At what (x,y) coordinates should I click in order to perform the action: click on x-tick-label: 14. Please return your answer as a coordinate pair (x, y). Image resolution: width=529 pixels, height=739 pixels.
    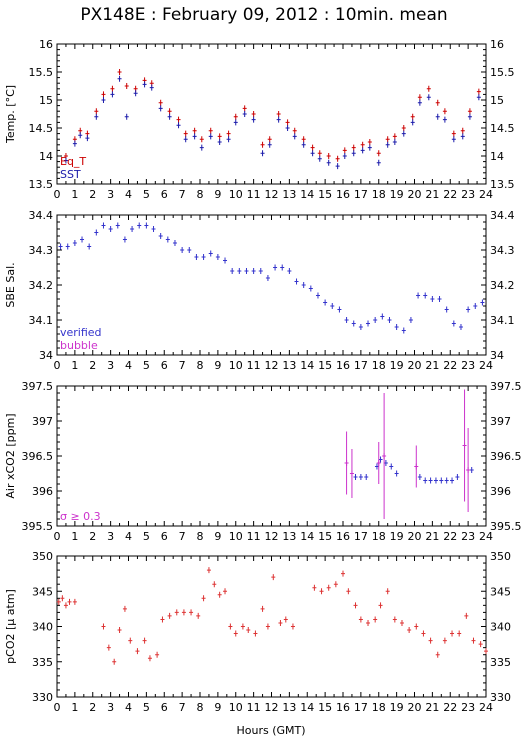
    Looking at the image, I should click on (307, 365).